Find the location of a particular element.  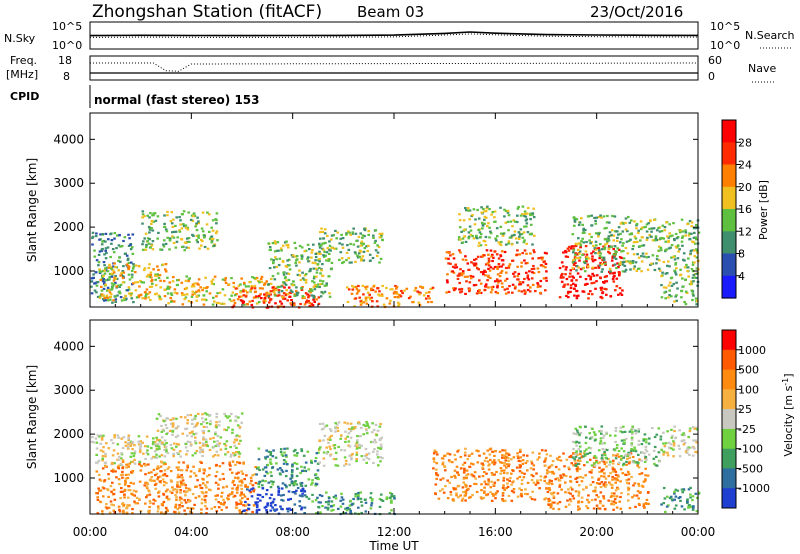

y-tick-label: 1000 is located at coordinates (68, 271).